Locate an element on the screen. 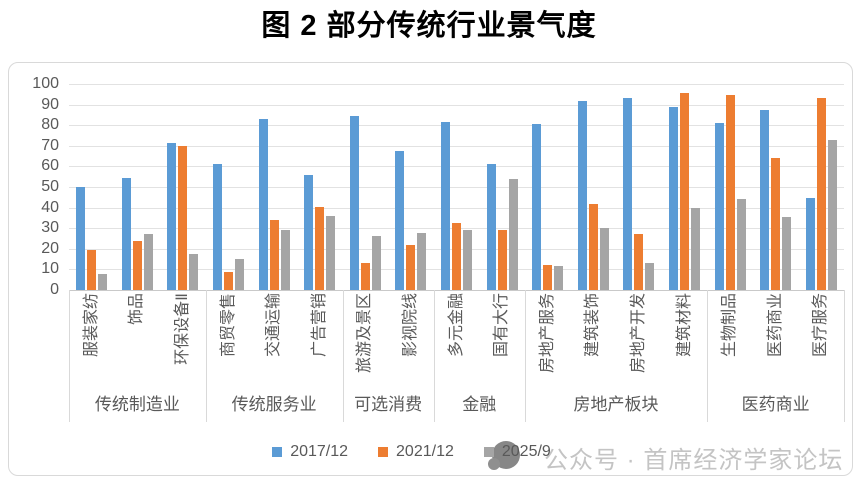 This screenshot has width=858, height=486. category-label-cell: 建筑材料 is located at coordinates (685, 341).